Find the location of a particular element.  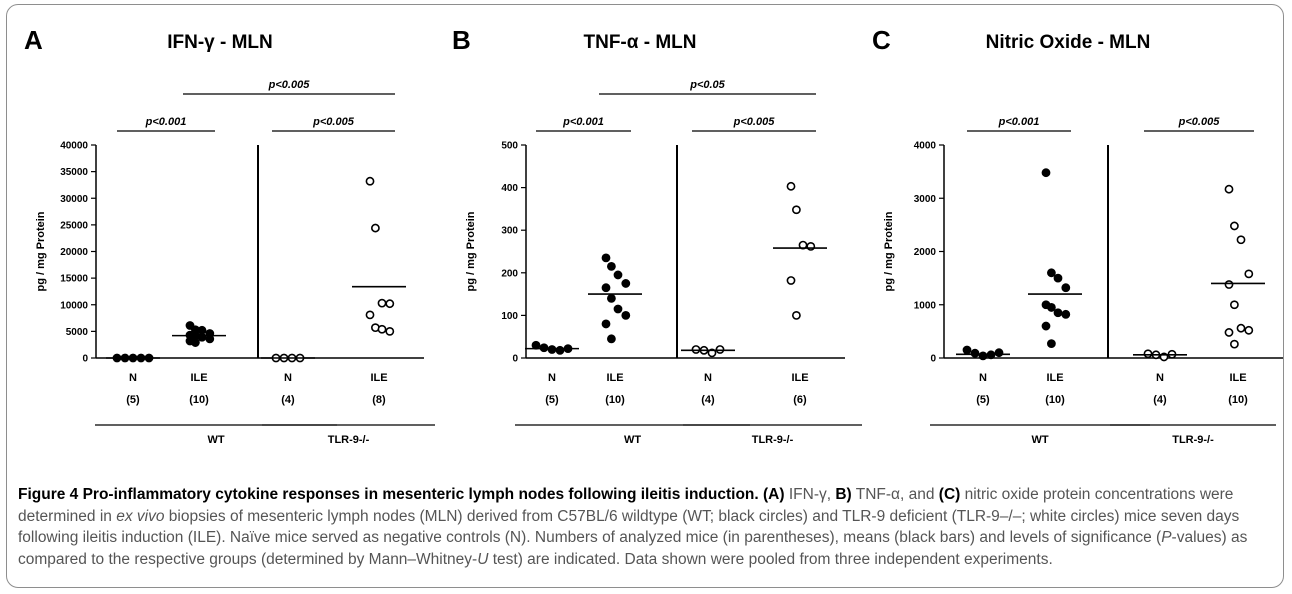

panel-a-group-label: TLR-9-/- is located at coordinates (349, 440).